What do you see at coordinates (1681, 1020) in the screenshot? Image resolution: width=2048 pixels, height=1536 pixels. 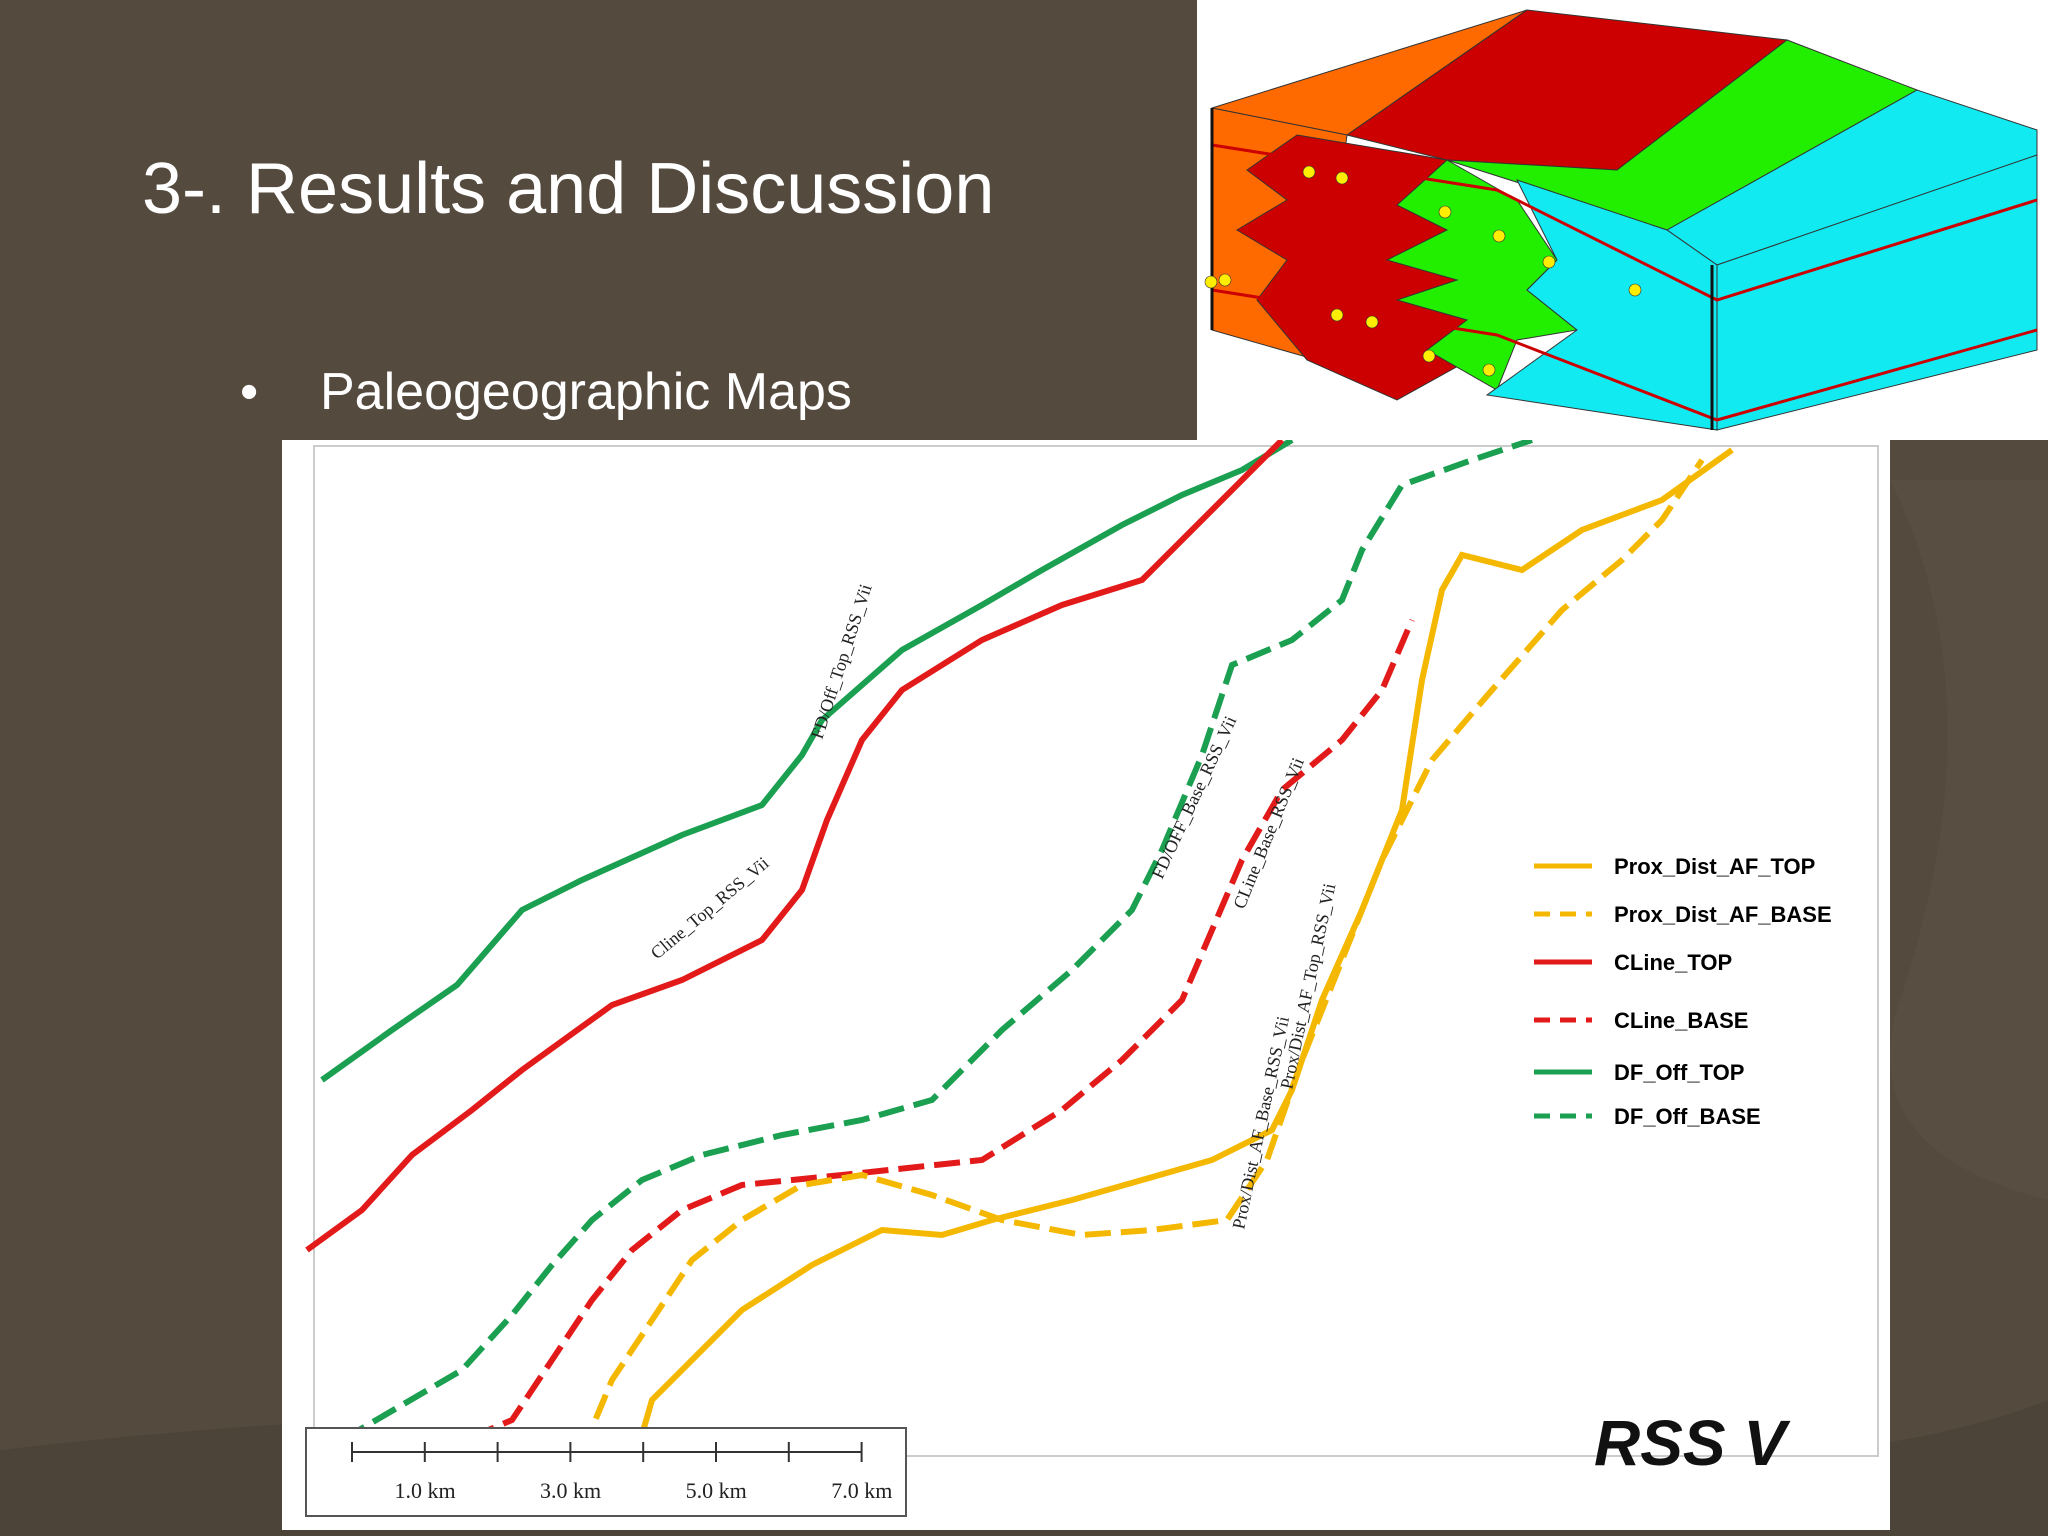 I see `legend-label: CLine_BASE` at bounding box center [1681, 1020].